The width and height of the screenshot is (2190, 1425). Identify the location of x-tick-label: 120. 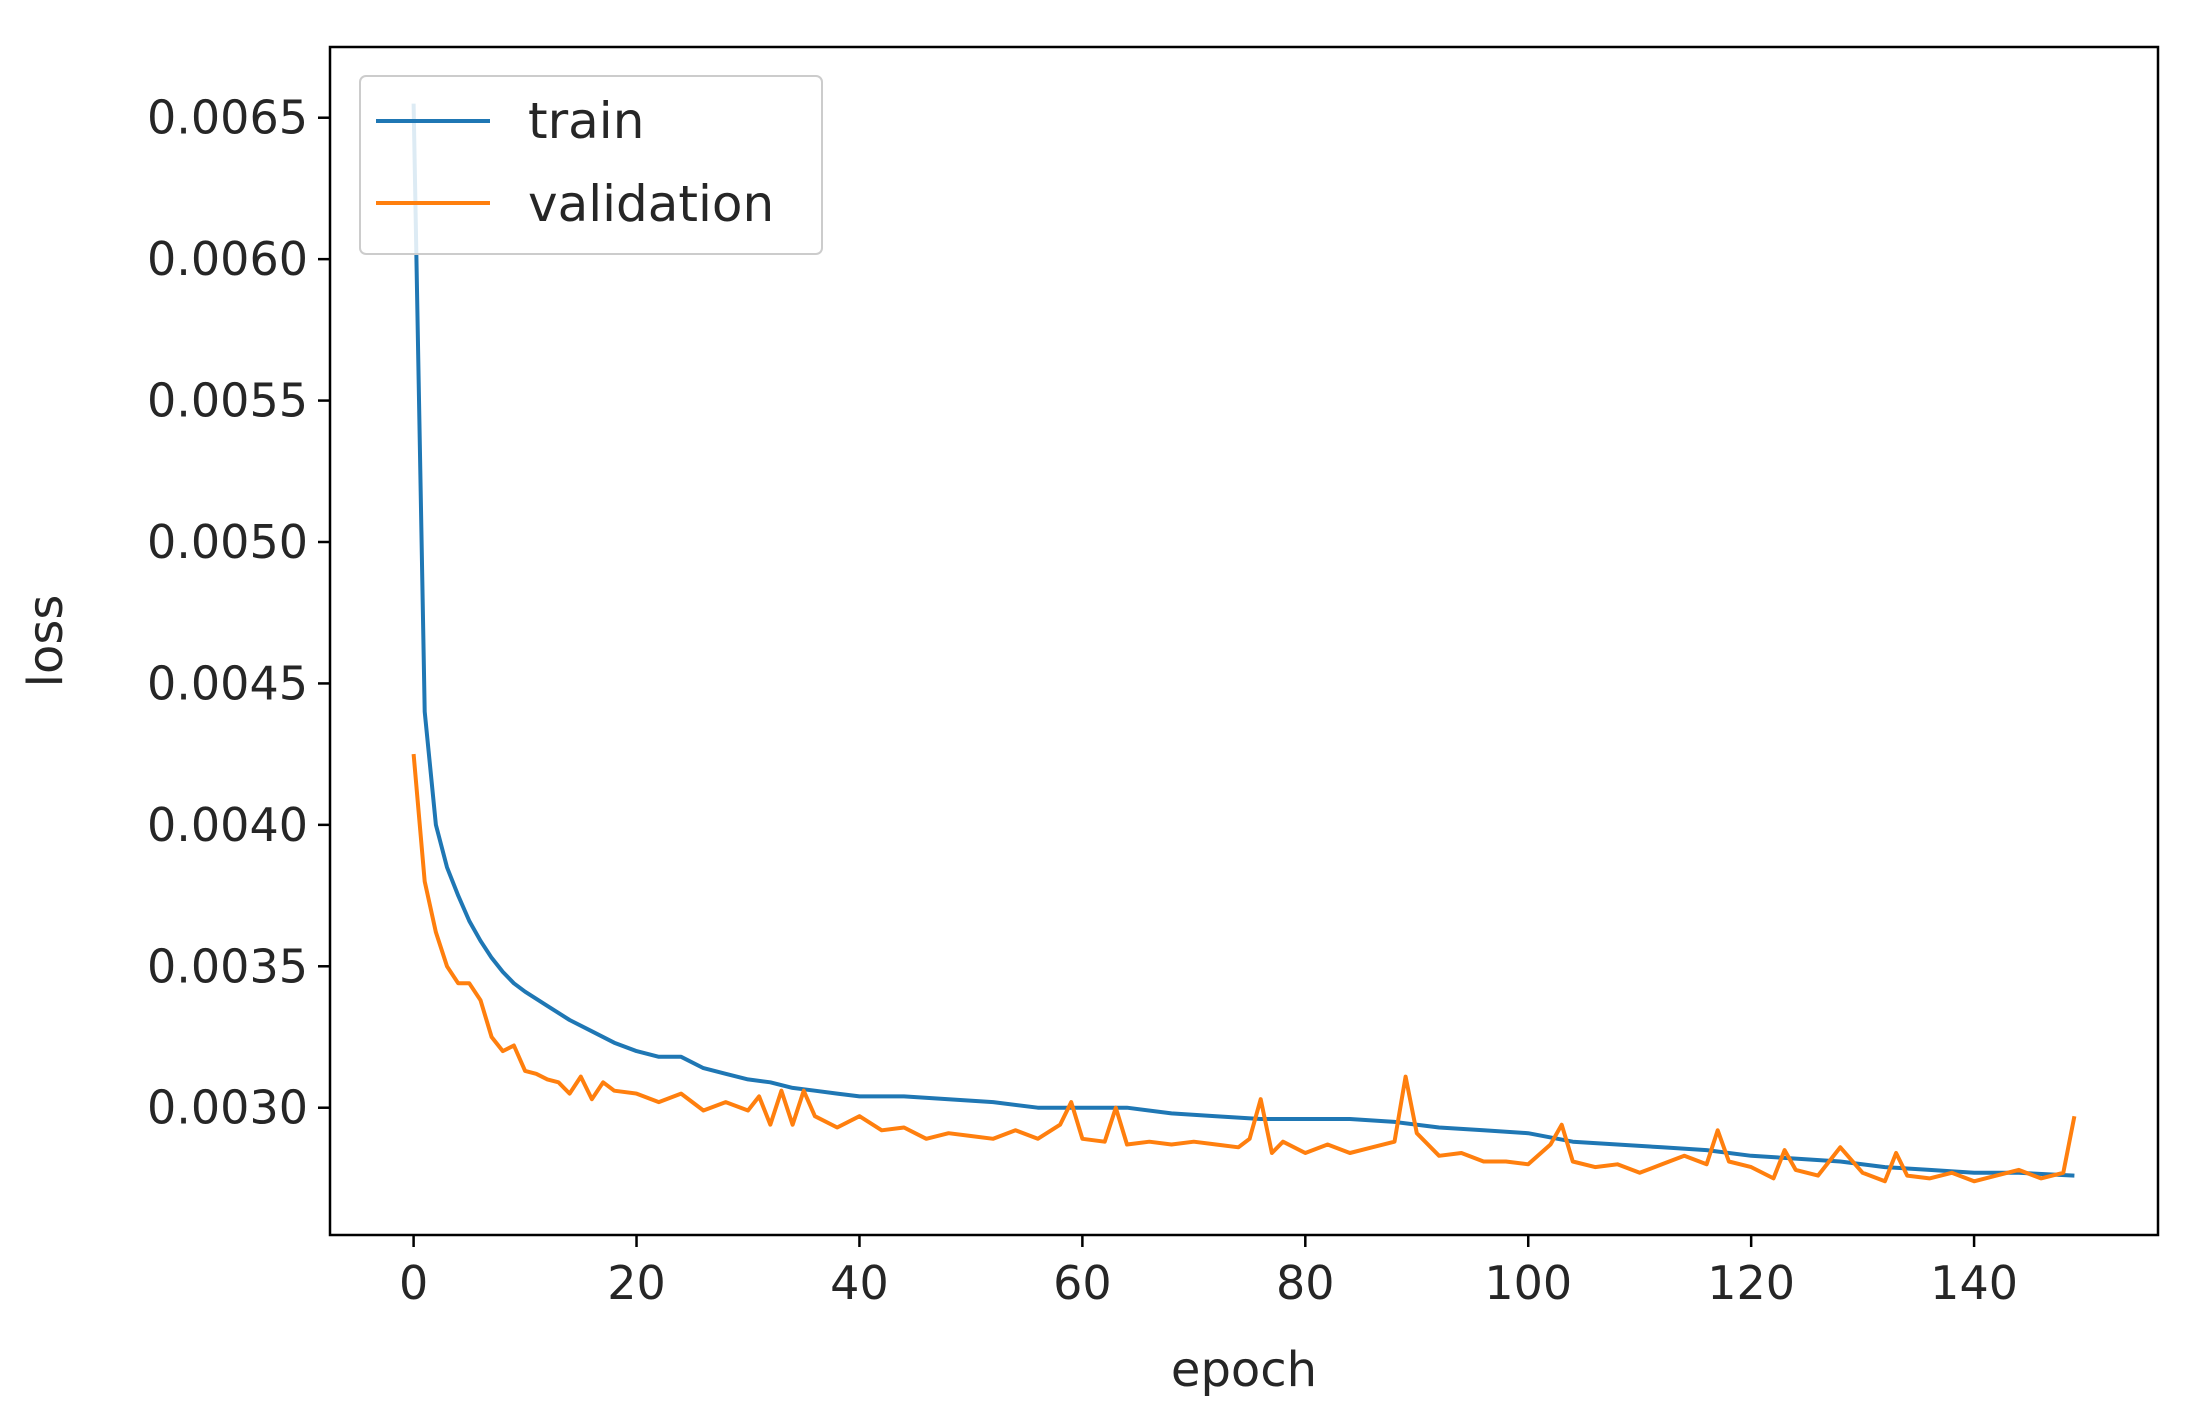
(1751, 1283).